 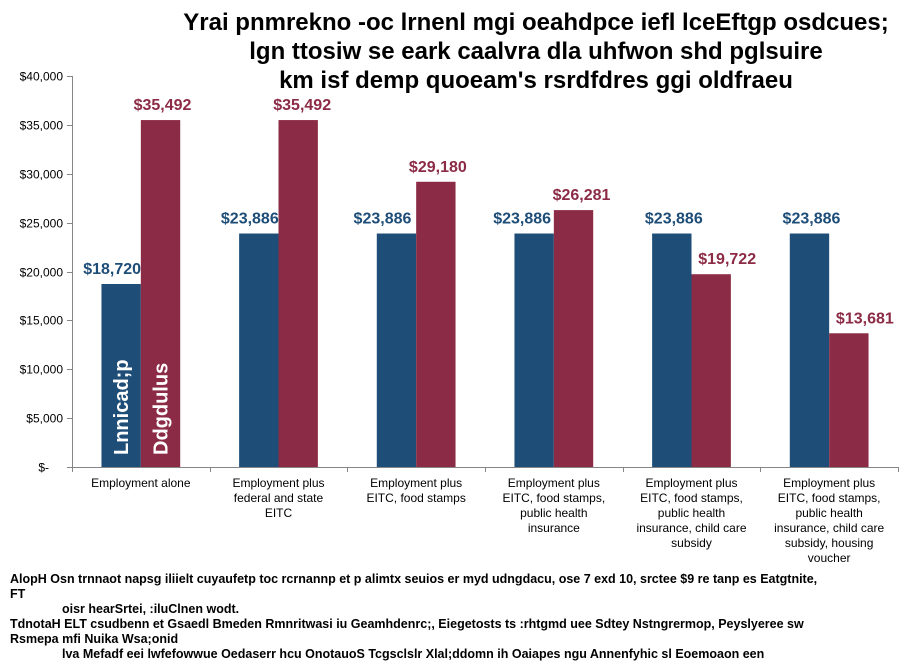 I want to click on y-tick-label: $35,000, so click(x=42, y=126).